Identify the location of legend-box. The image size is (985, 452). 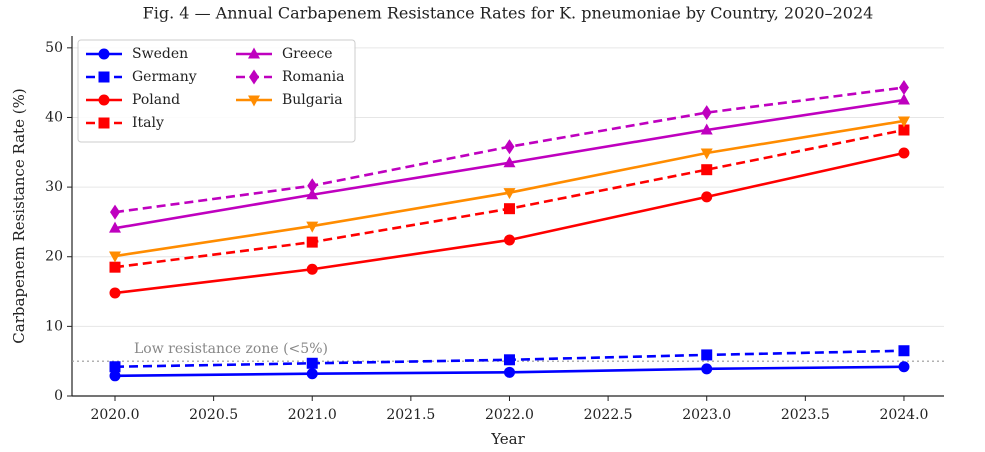
(216, 91).